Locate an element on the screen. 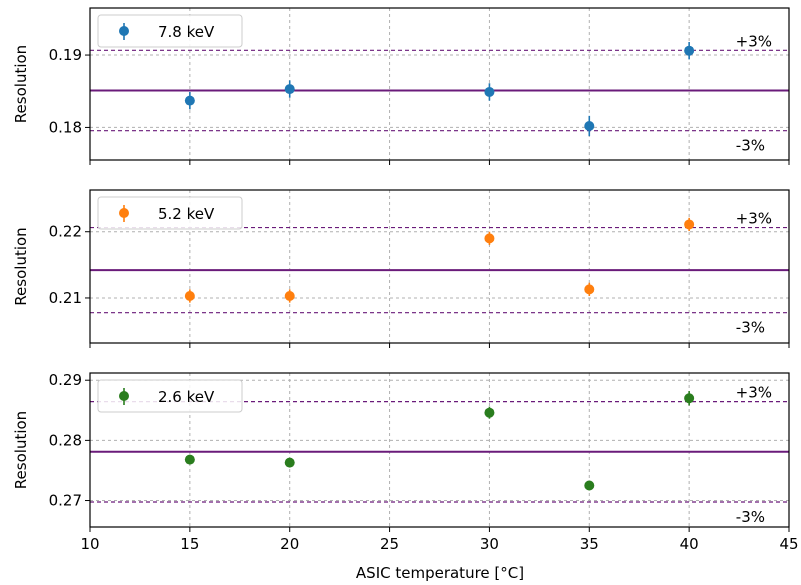 The image size is (801, 585). y-tick-label: 0.19 is located at coordinates (65, 55).